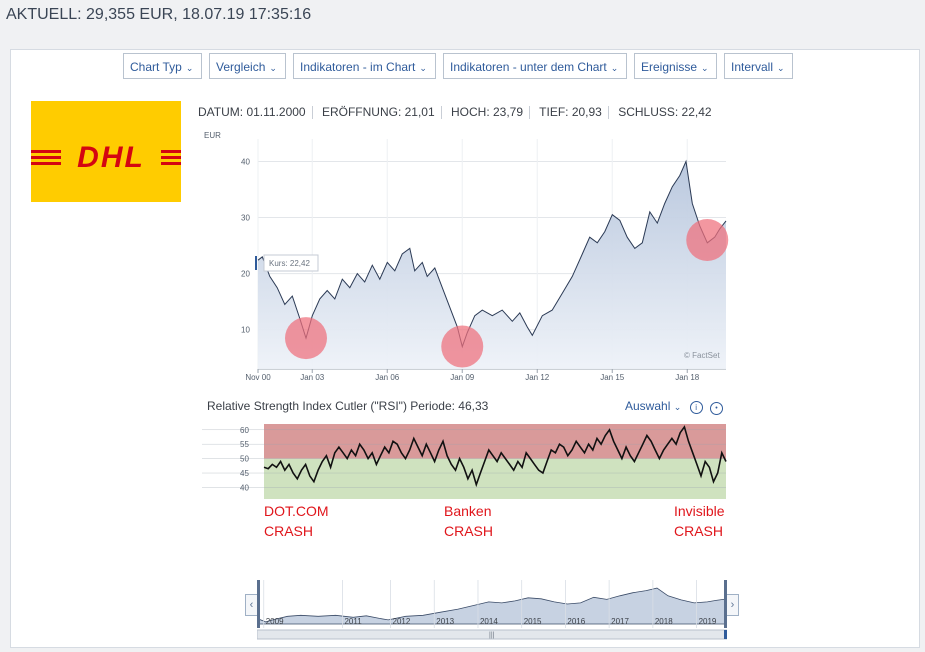  What do you see at coordinates (620, 621) in the screenshot?
I see `navigator-year-label: 2017` at bounding box center [620, 621].